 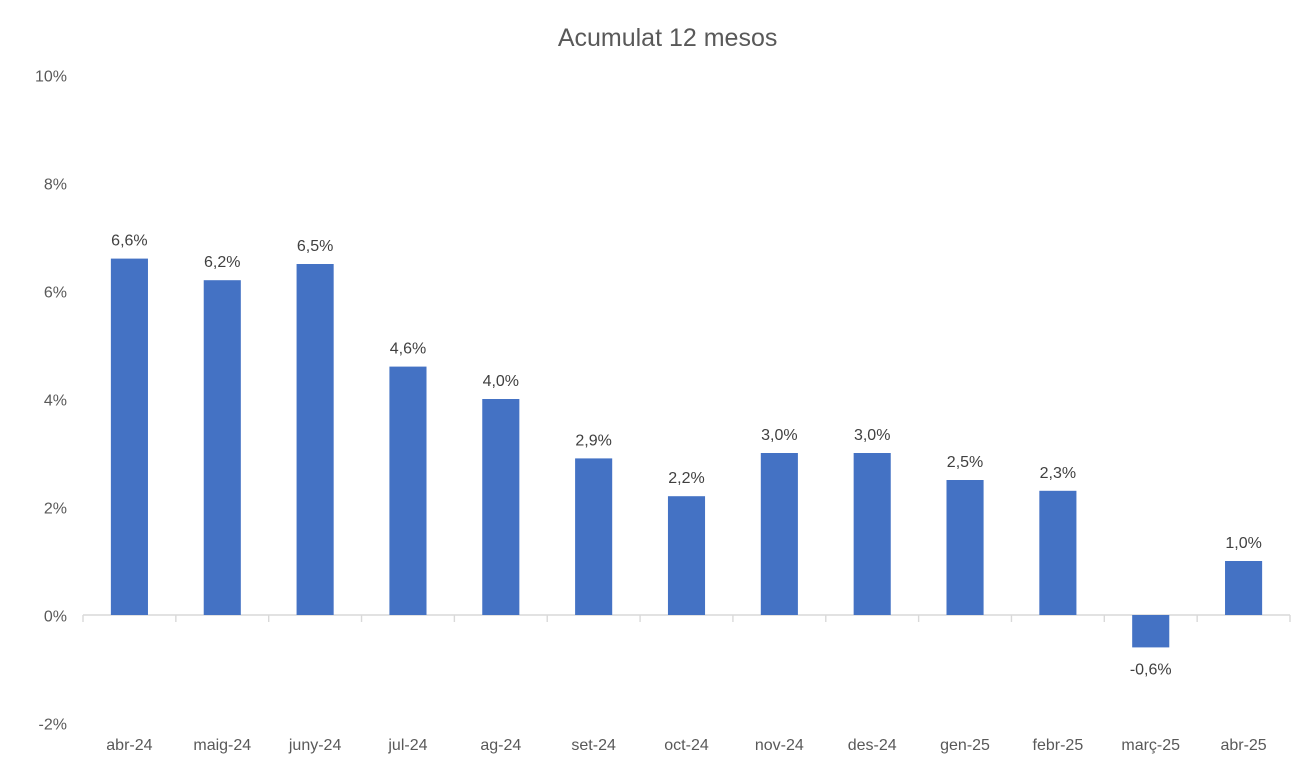 I want to click on svg-text: 1,0%, so click(x=1243, y=543).